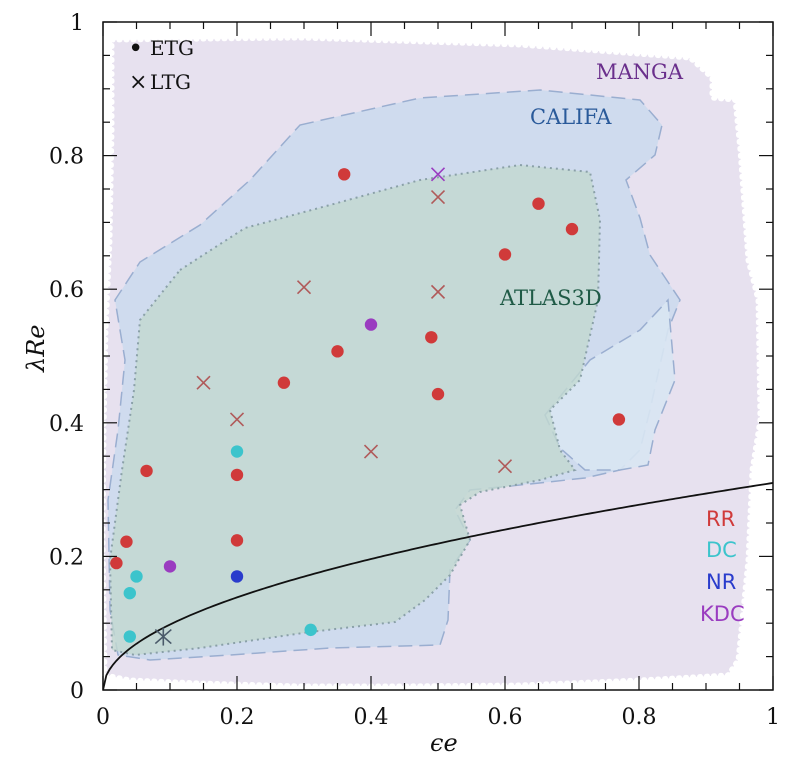 The width and height of the screenshot is (794, 762). What do you see at coordinates (77, 23) in the screenshot?
I see `y-tick-label: 1` at bounding box center [77, 23].